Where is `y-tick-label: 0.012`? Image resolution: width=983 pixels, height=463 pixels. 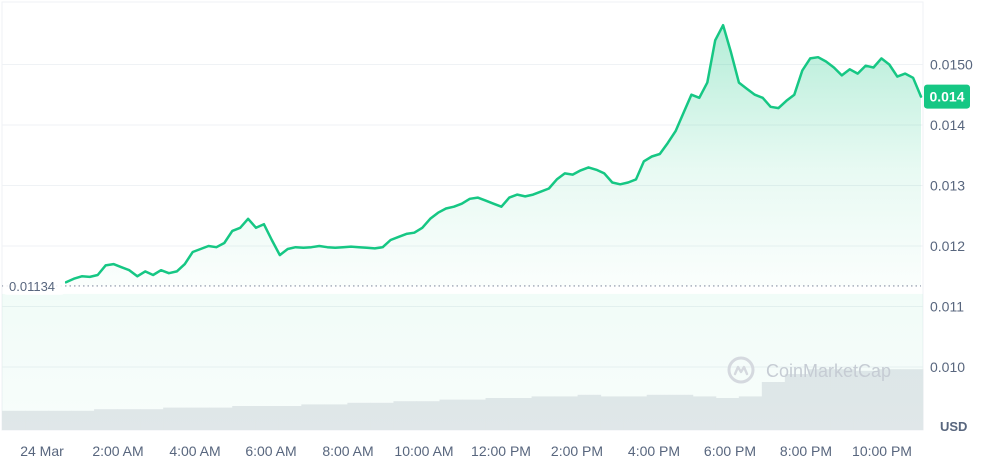 y-tick-label: 0.012 is located at coordinates (947, 246).